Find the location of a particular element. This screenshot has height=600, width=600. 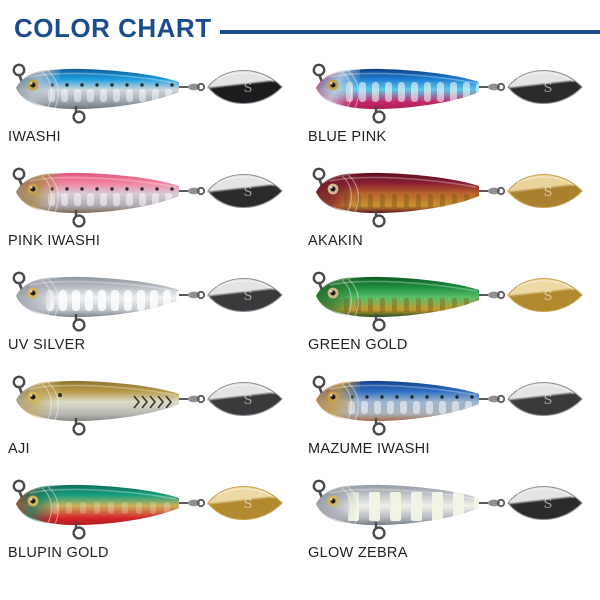

color-item-glow-zebra: S GLOW ZEBRA is located at coordinates (450, 524).